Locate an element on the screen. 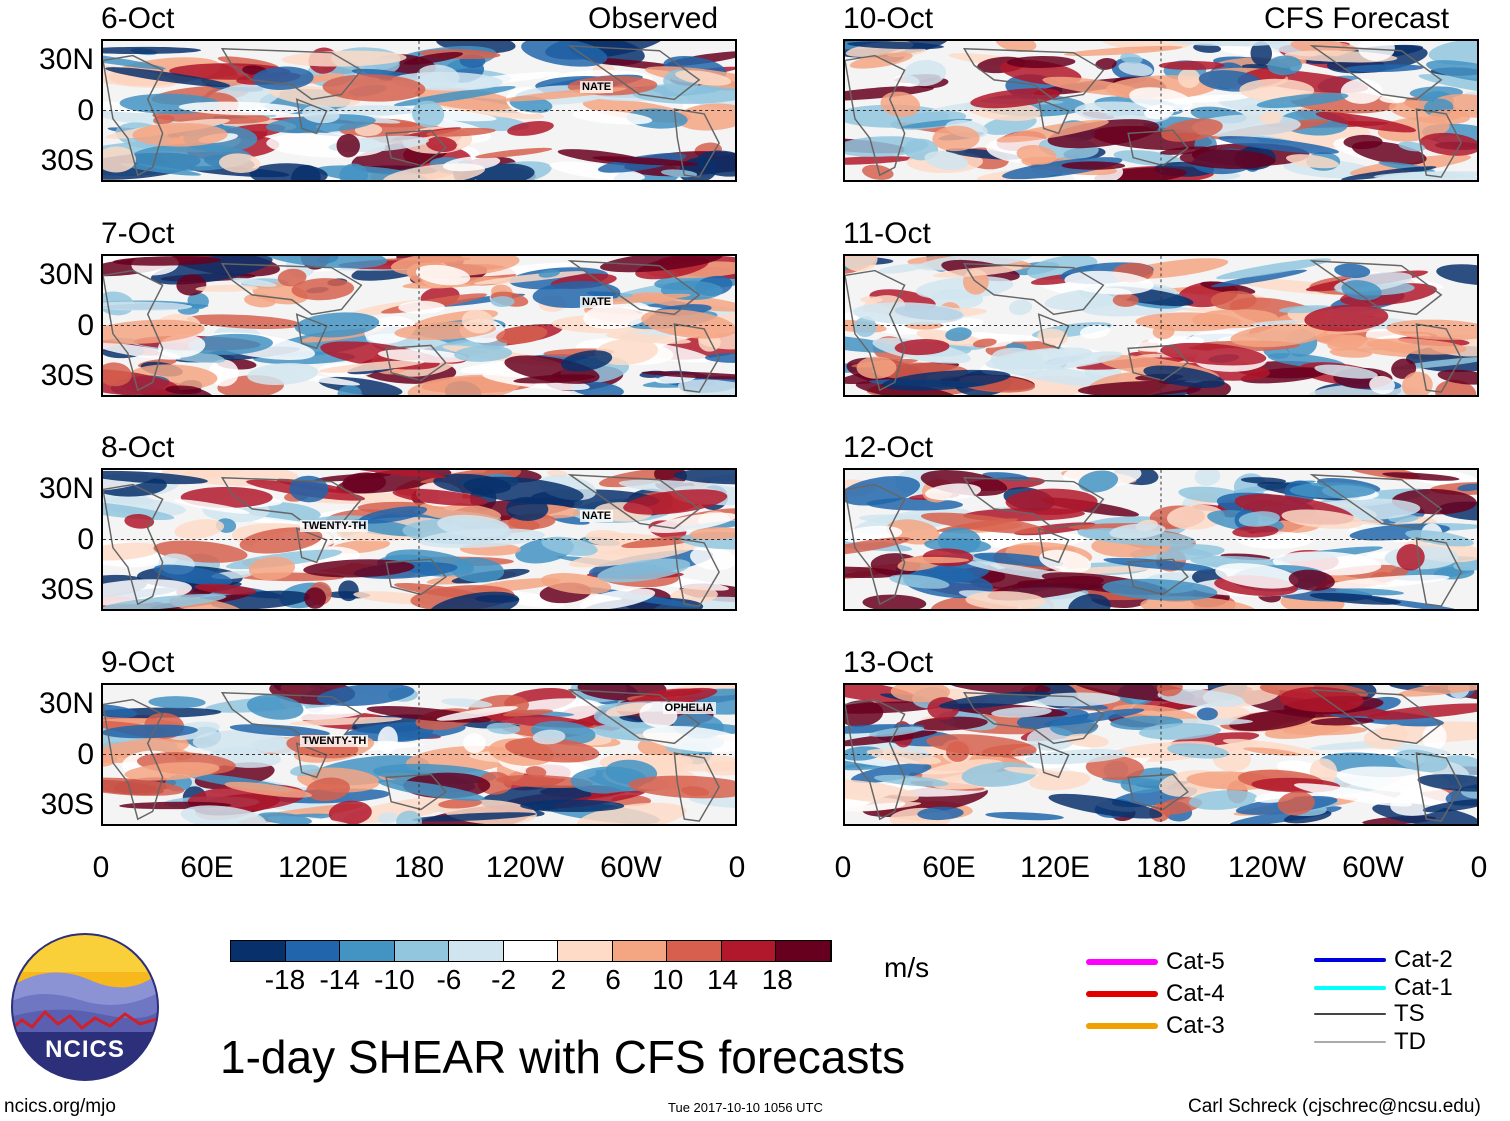  lon-tick-label: 180 is located at coordinates (419, 867).